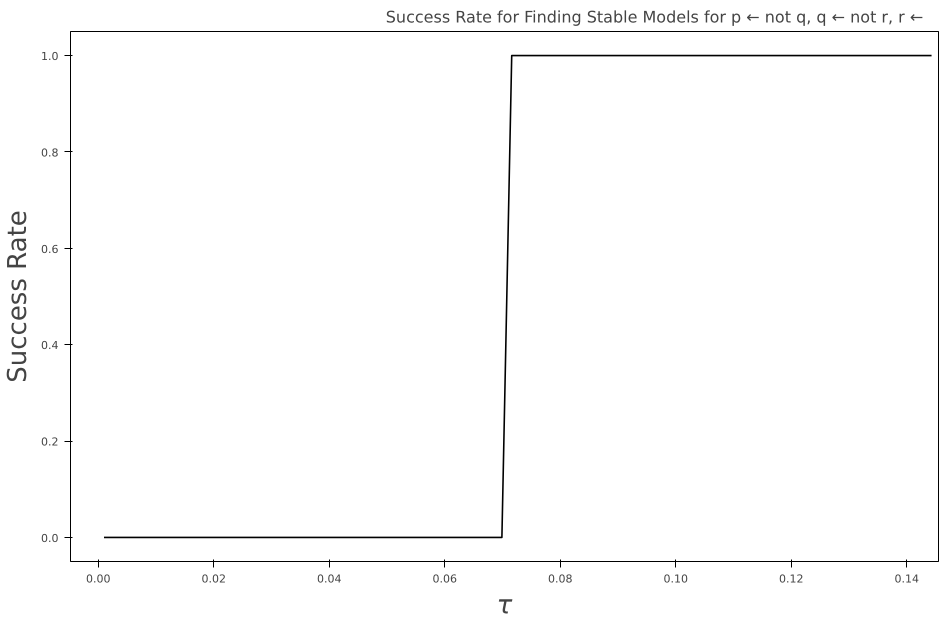 This screenshot has height=623, width=952. I want to click on x-tick-label: 0.08, so click(560, 579).